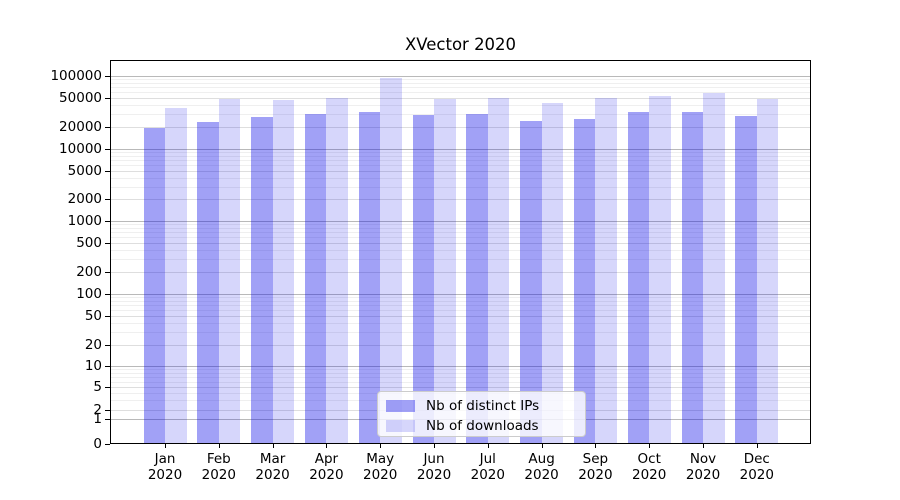 This screenshot has width=900, height=500. I want to click on x-axis-tick-label-line: Jul, so click(487, 459).